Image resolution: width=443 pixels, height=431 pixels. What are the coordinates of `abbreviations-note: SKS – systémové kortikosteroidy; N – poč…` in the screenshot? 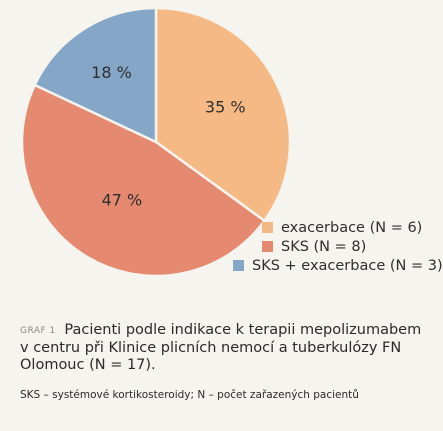 It's located at (189, 395).